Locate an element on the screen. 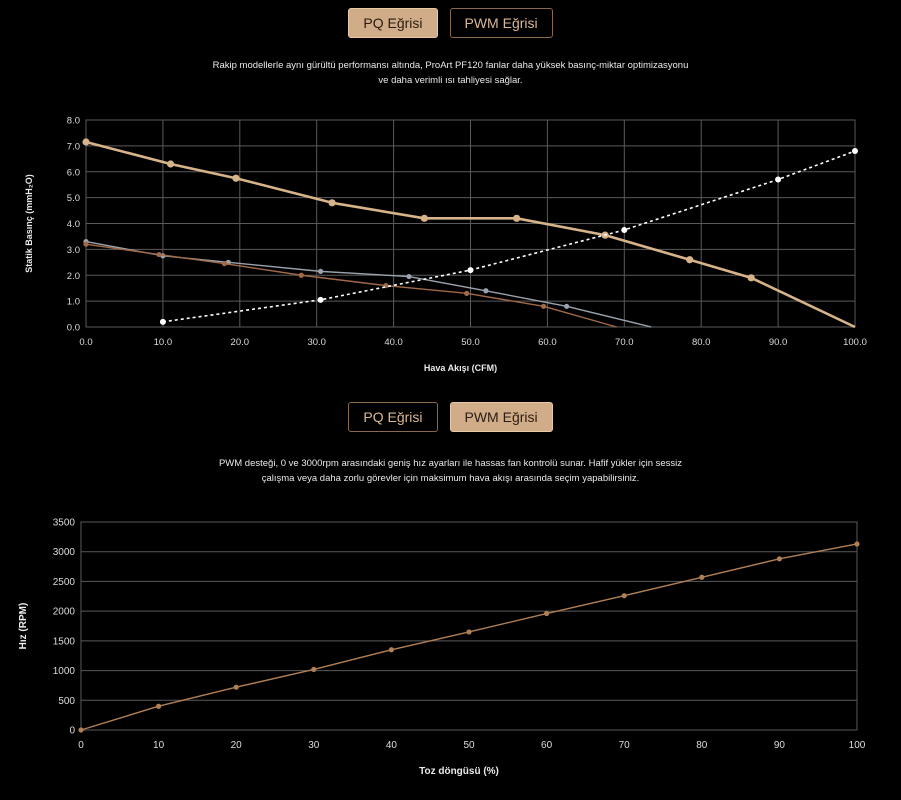 The height and width of the screenshot is (800, 901). y-tick-label: 1000 is located at coordinates (64, 671).